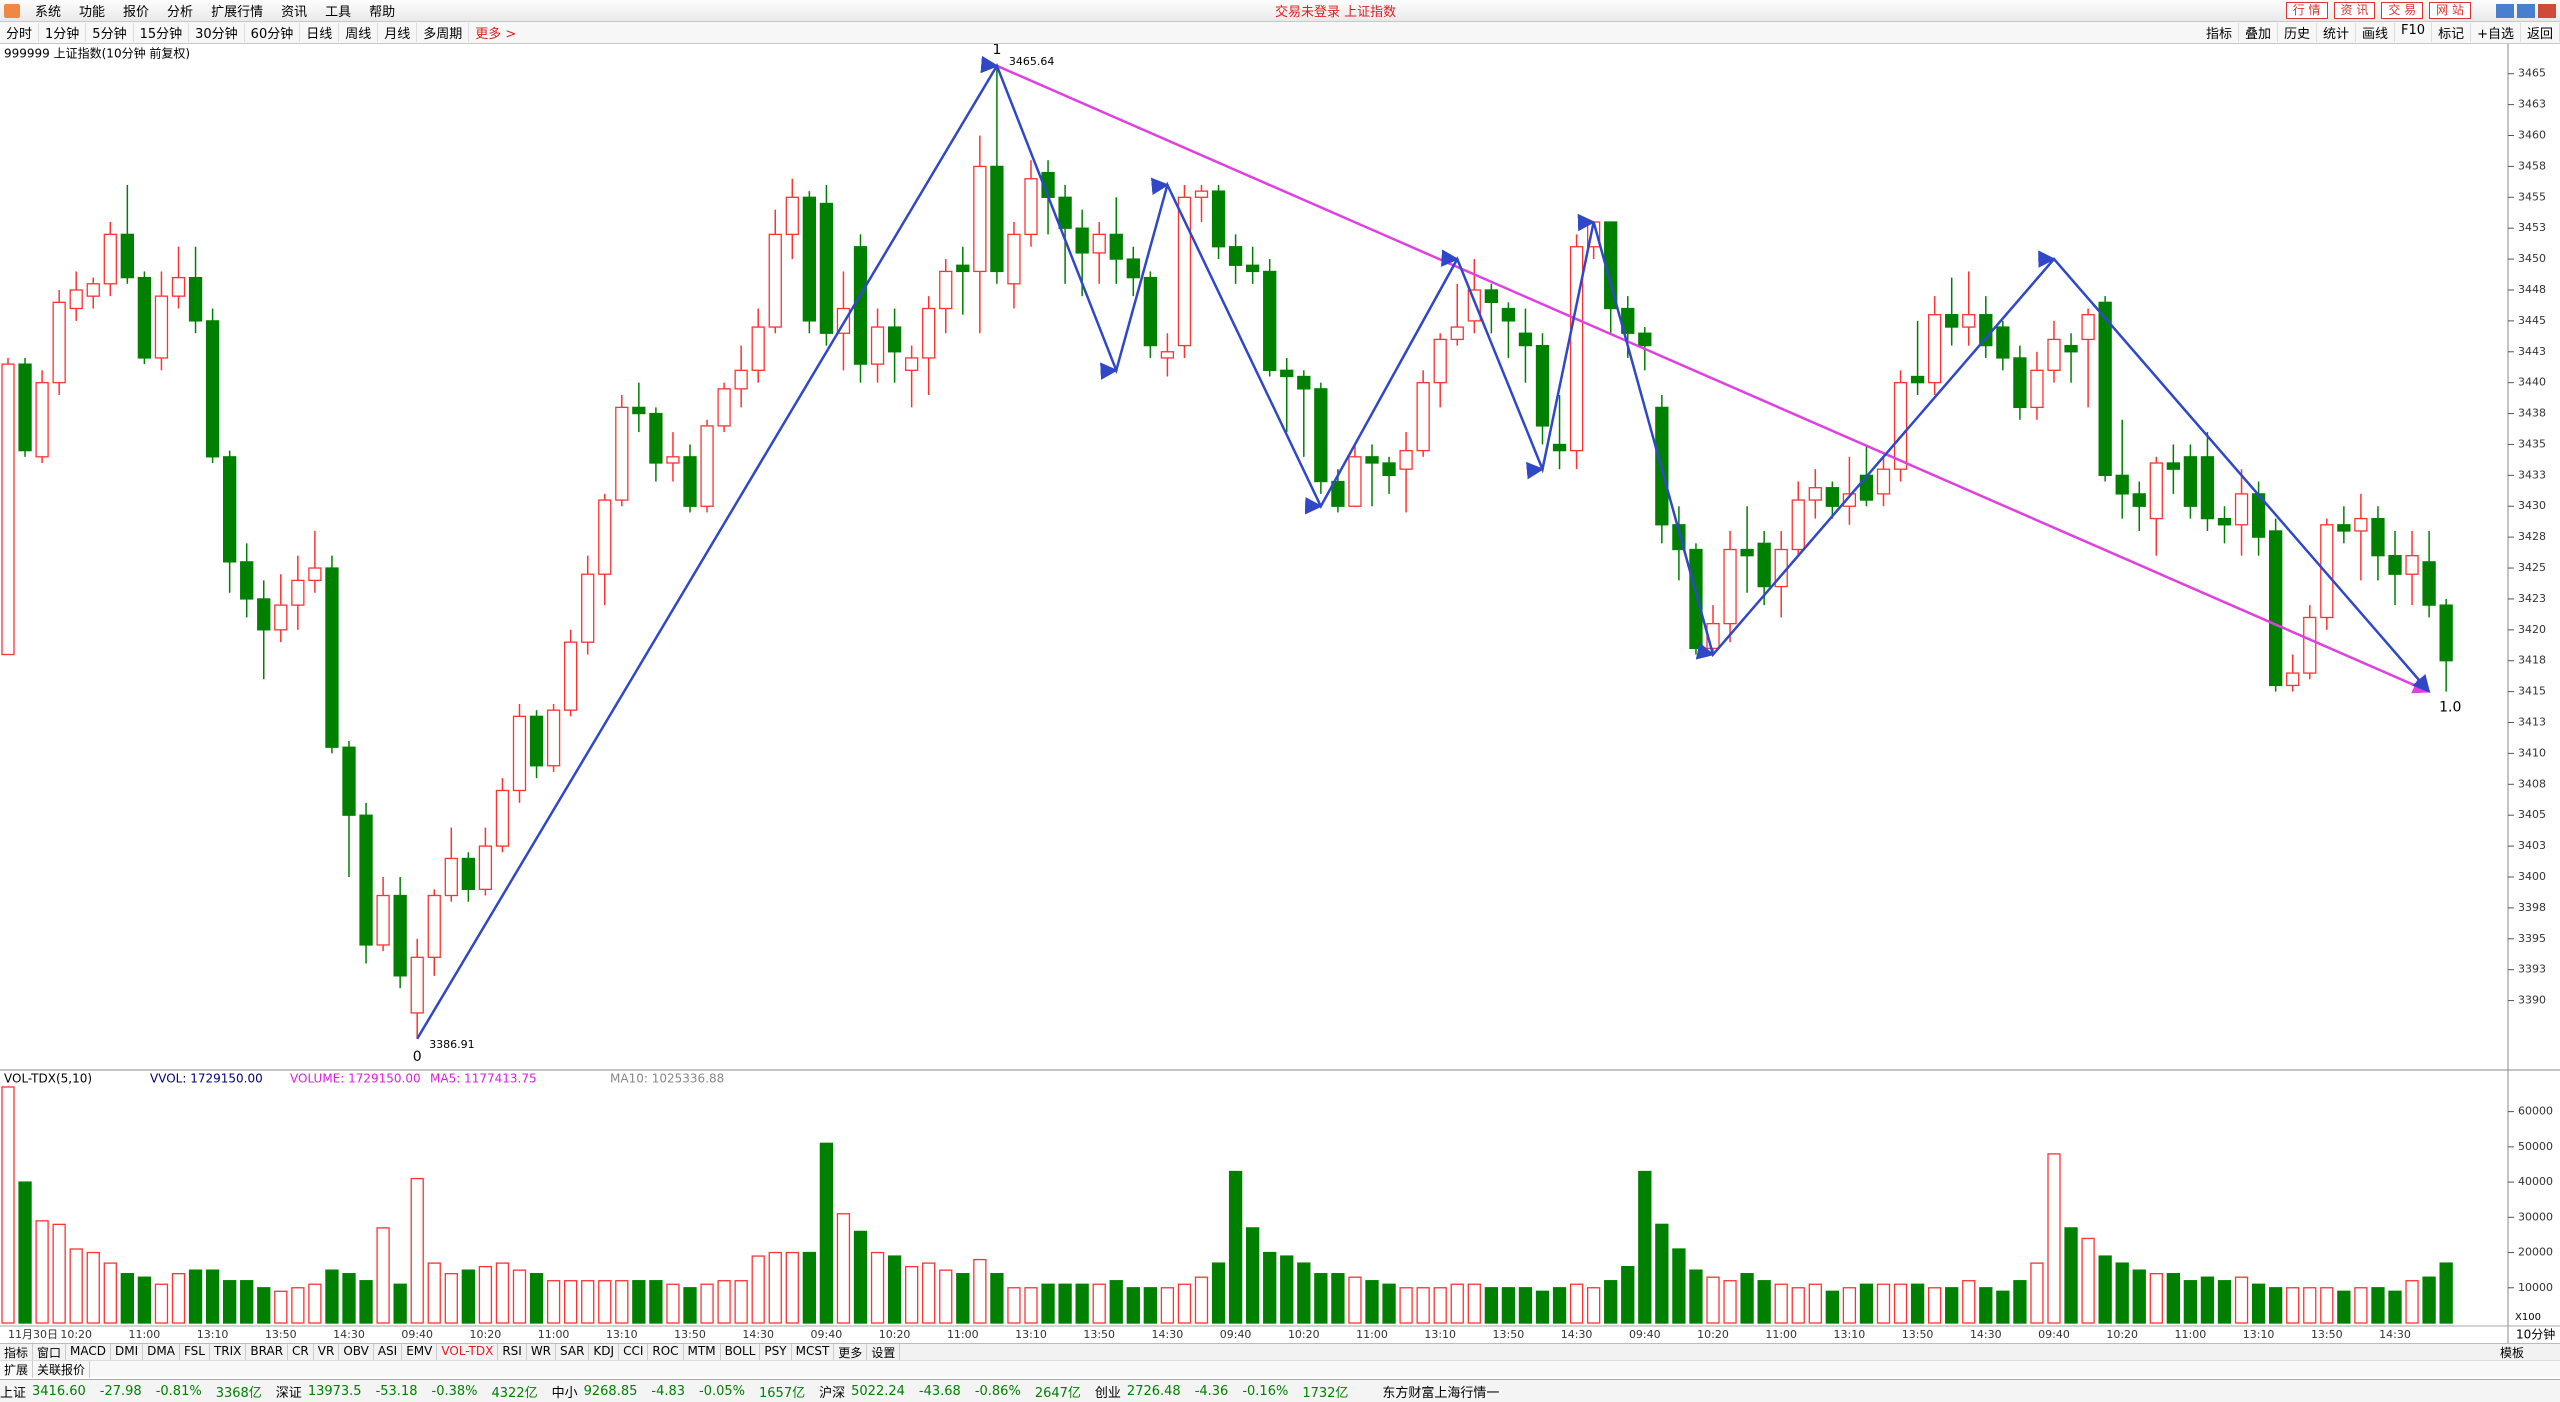 Image resolution: width=2560 pixels, height=1402 pixels. What do you see at coordinates (2337, 32) in the screenshot?
I see `tool: 统计` at bounding box center [2337, 32].